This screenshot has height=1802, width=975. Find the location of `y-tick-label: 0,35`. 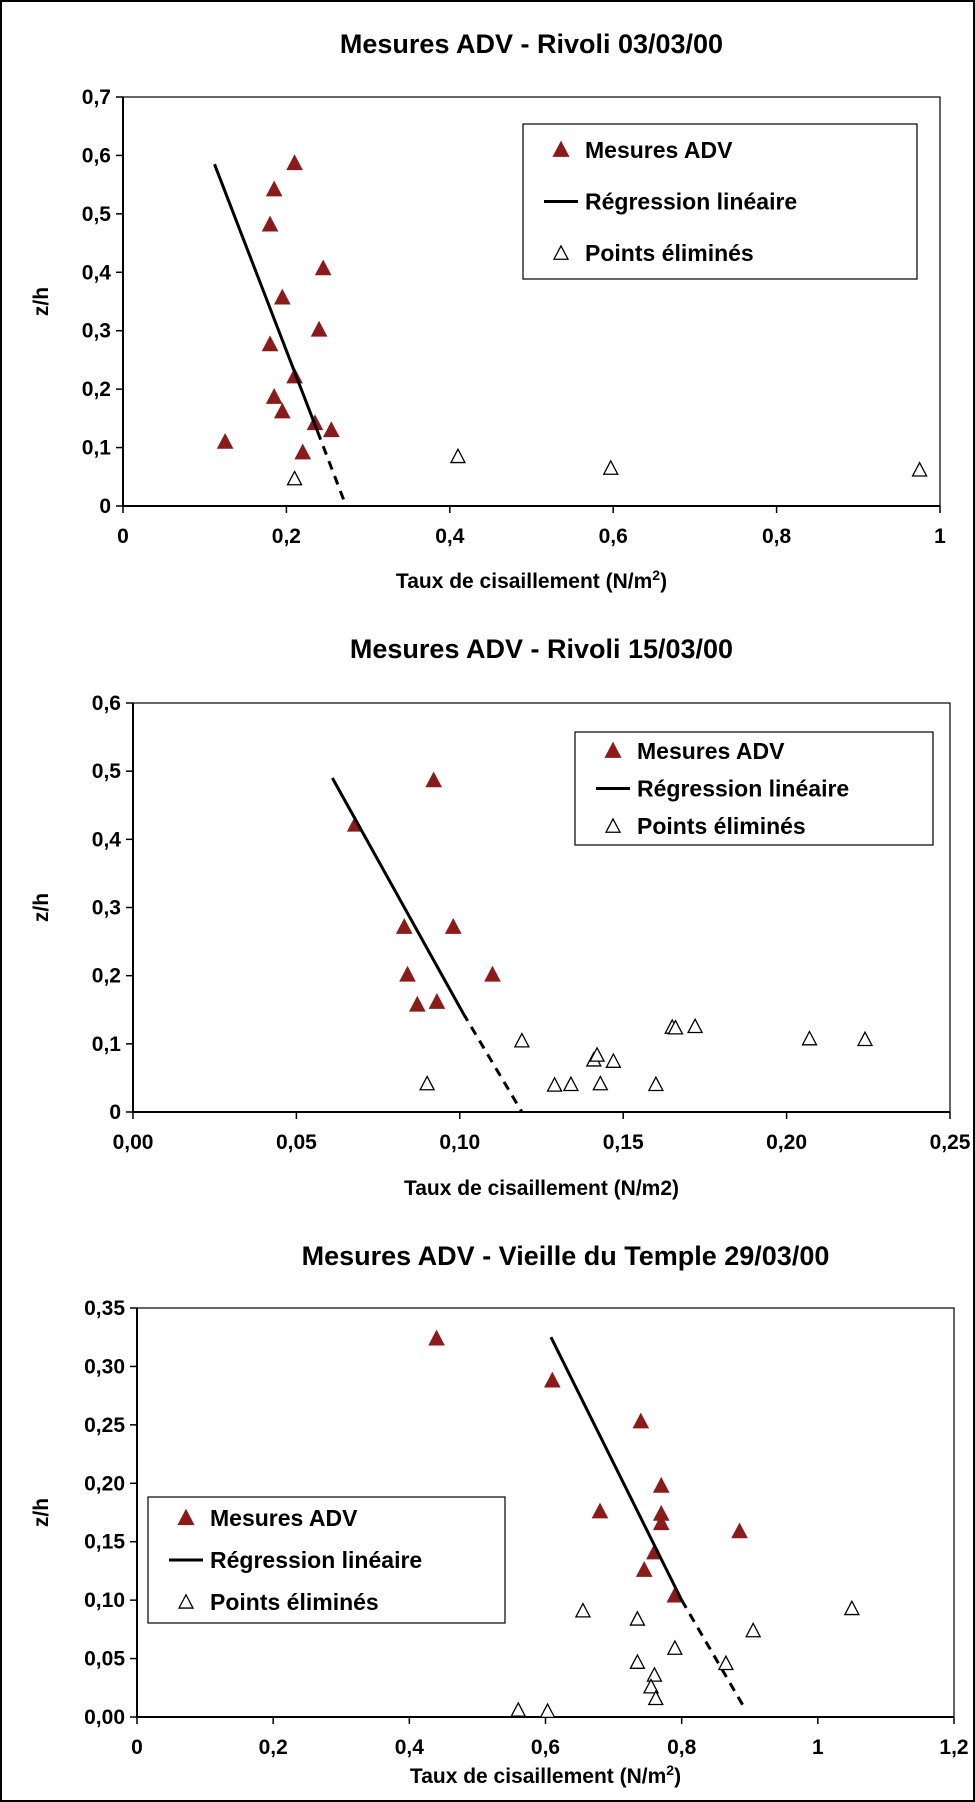

y-tick-label: 0,35 is located at coordinates (104, 1308).